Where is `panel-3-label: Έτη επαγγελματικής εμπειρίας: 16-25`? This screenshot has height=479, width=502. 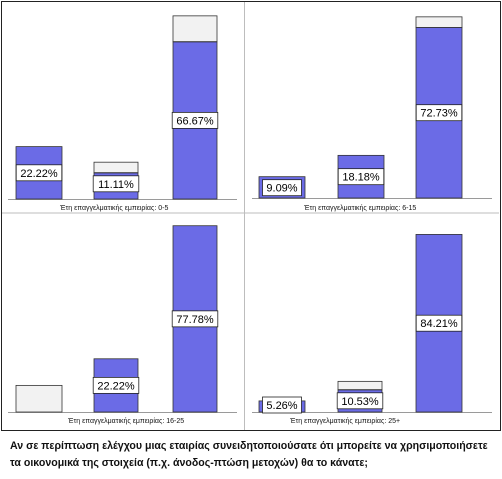
panel-3-label: Έτη επαγγελματικής εμπειρίας: 16-25 is located at coordinates (125, 421).